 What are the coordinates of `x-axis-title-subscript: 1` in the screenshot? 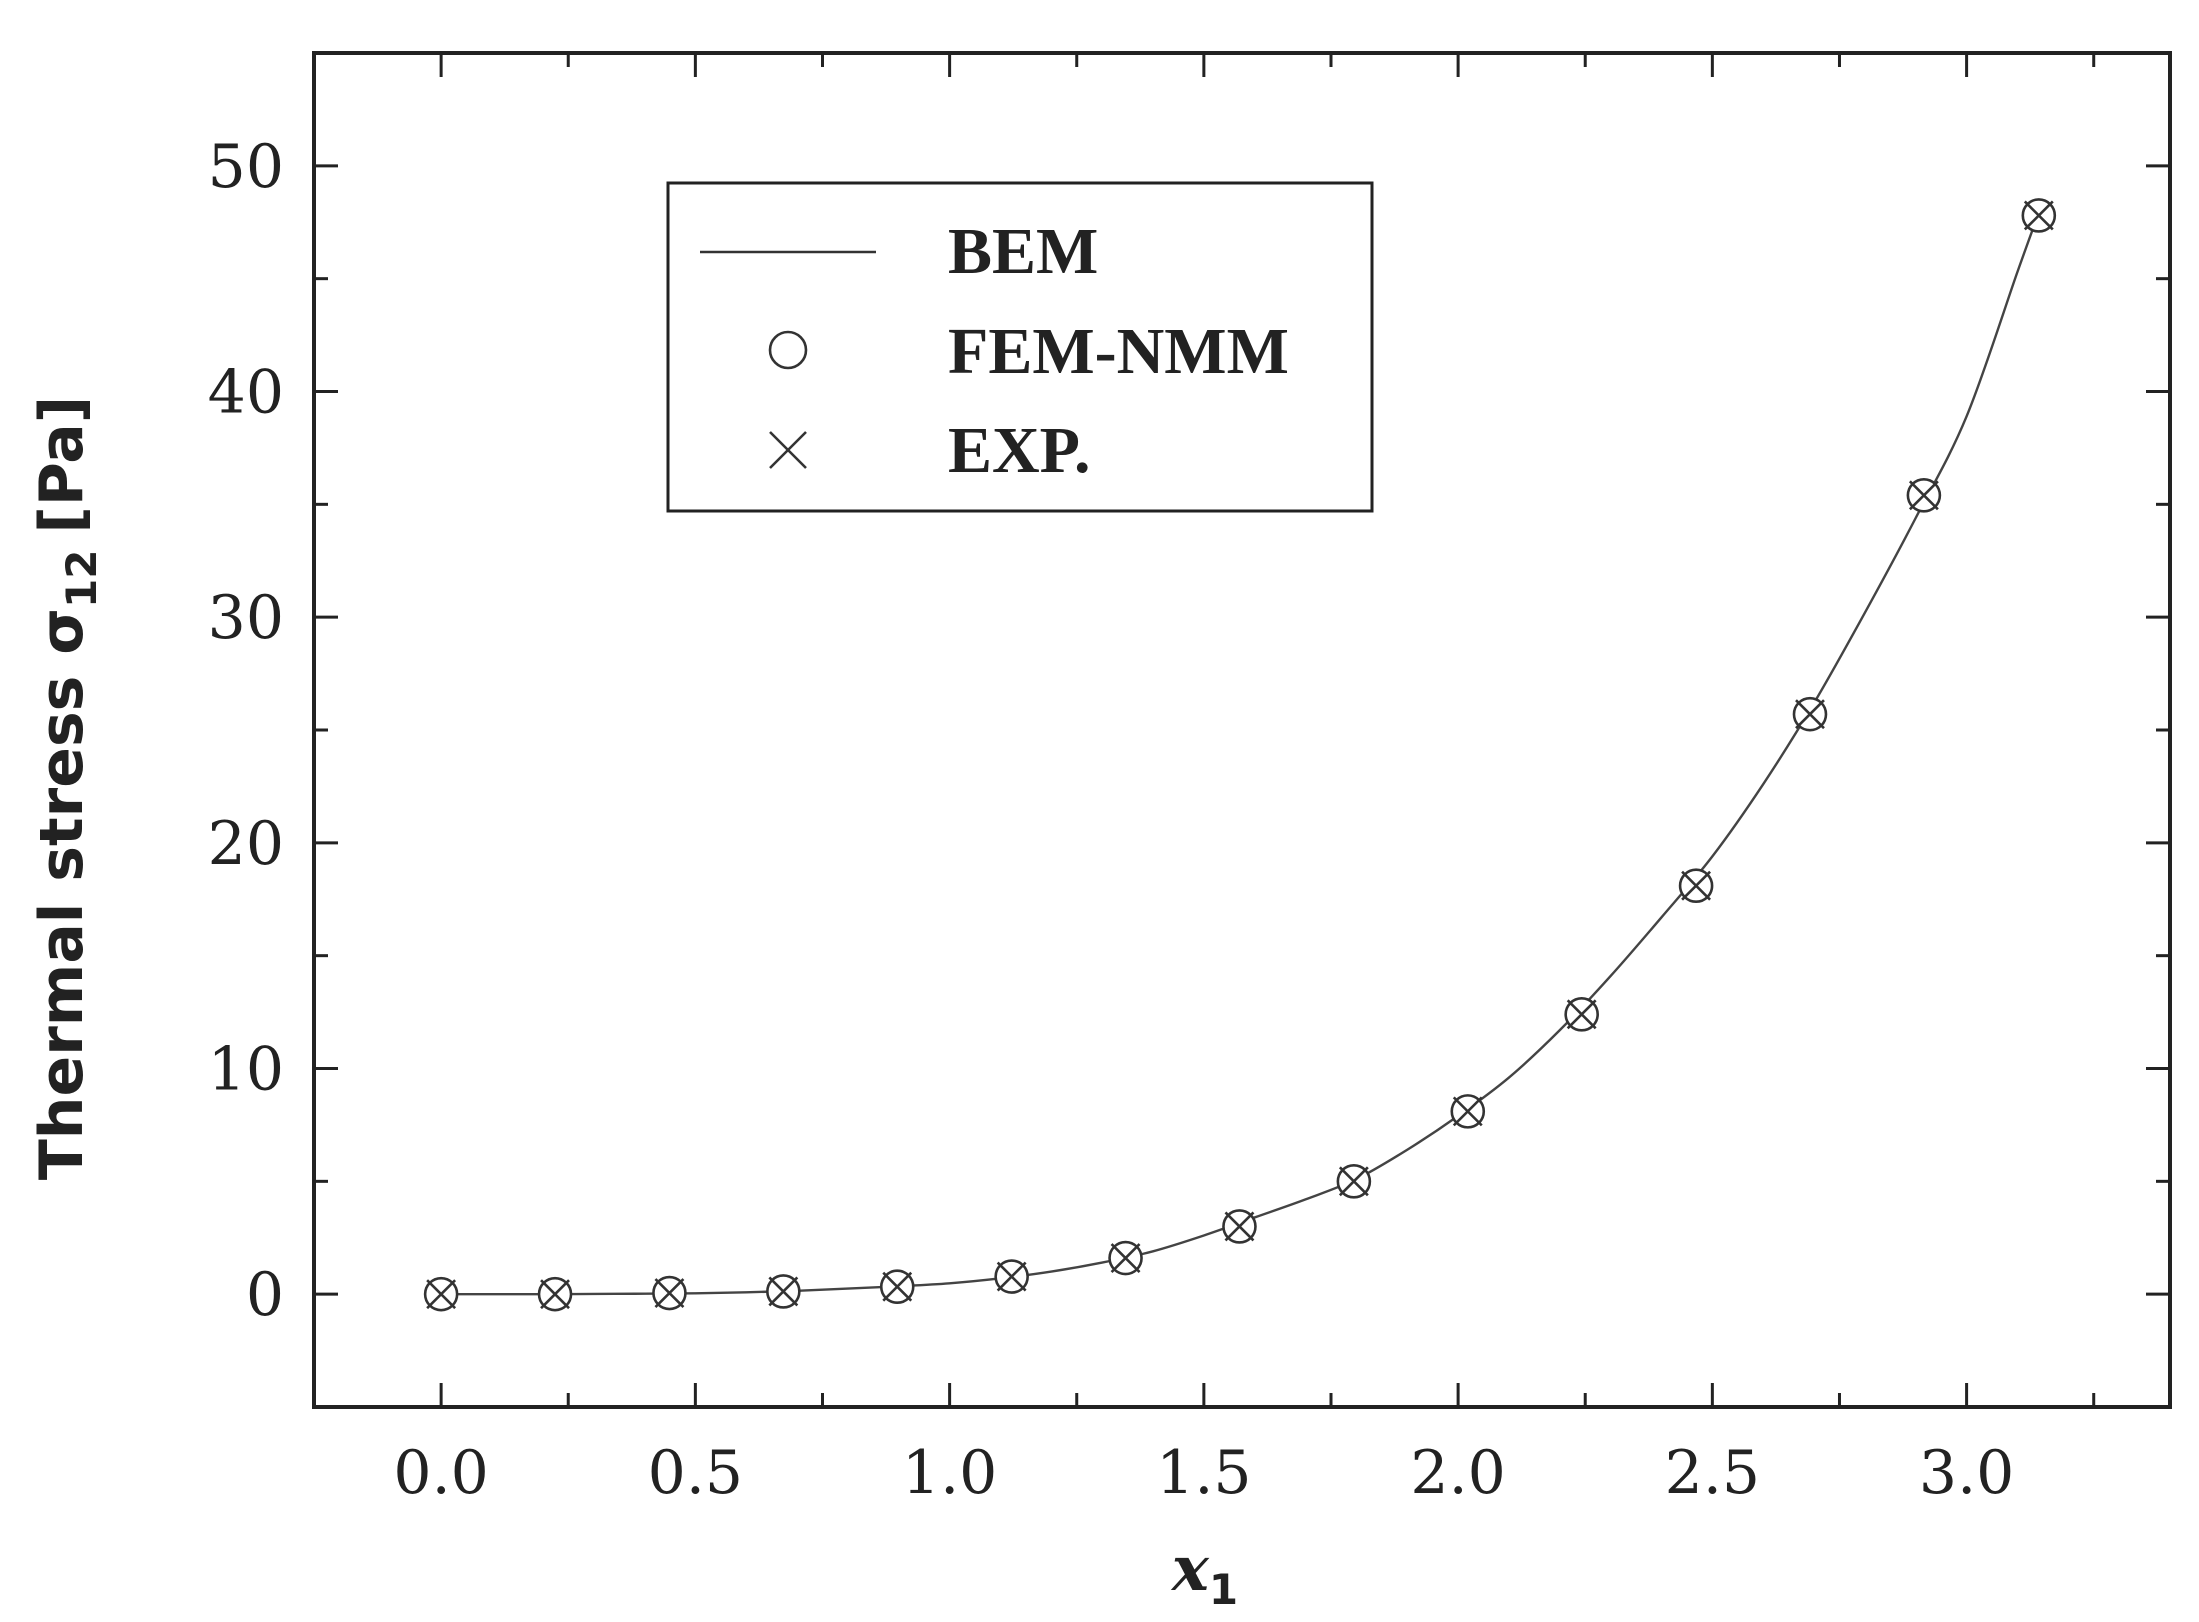 It's located at (1223, 1589).